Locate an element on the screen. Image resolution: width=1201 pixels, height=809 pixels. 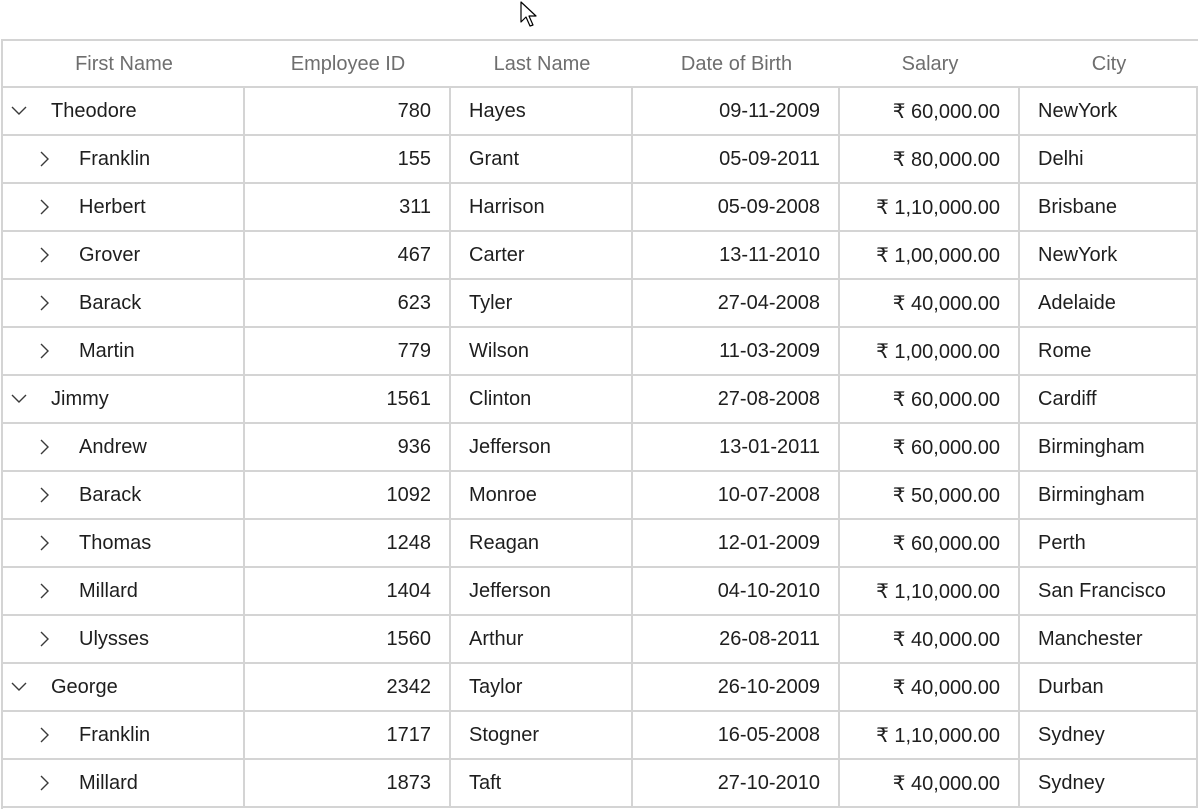
cell-employee-id: 779 is located at coordinates (348, 351).